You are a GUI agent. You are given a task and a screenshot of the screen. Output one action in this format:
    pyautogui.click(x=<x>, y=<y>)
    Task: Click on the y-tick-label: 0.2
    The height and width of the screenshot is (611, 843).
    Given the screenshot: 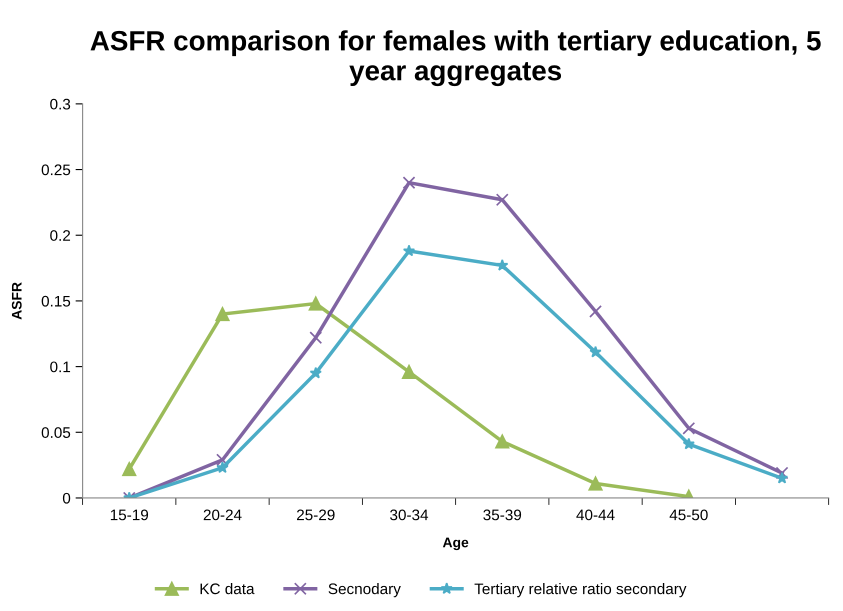 What is the action you would take?
    pyautogui.click(x=60, y=235)
    